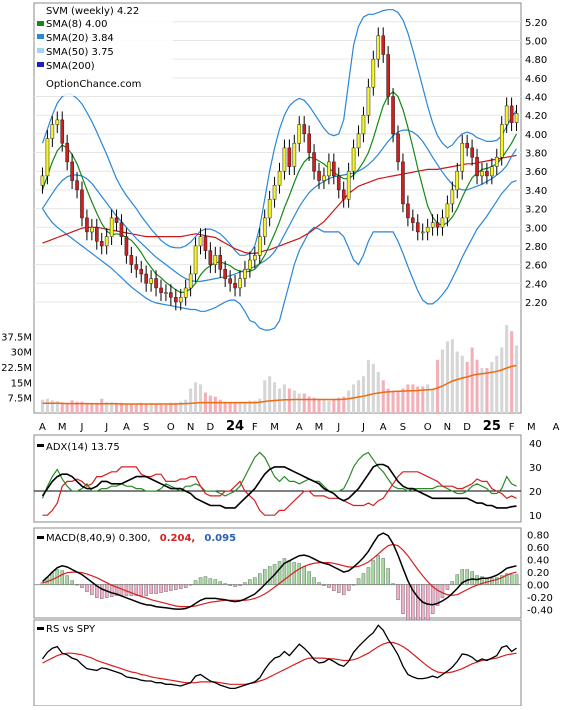  I want to click on macd-signal-line, so click(279, 575).